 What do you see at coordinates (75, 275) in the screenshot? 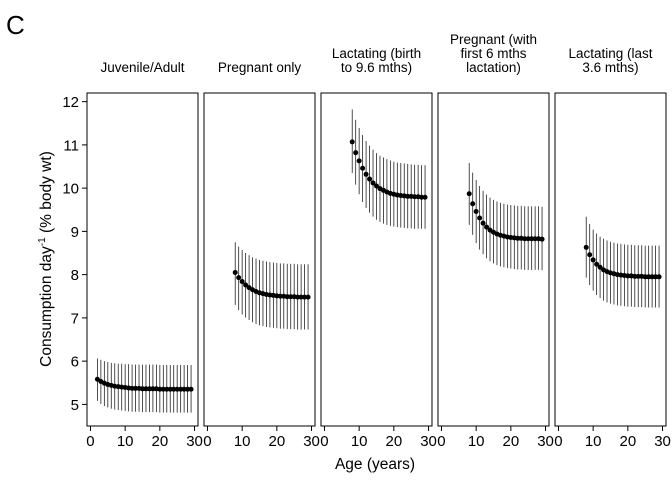
I see `y-tick-label: 8` at bounding box center [75, 275].